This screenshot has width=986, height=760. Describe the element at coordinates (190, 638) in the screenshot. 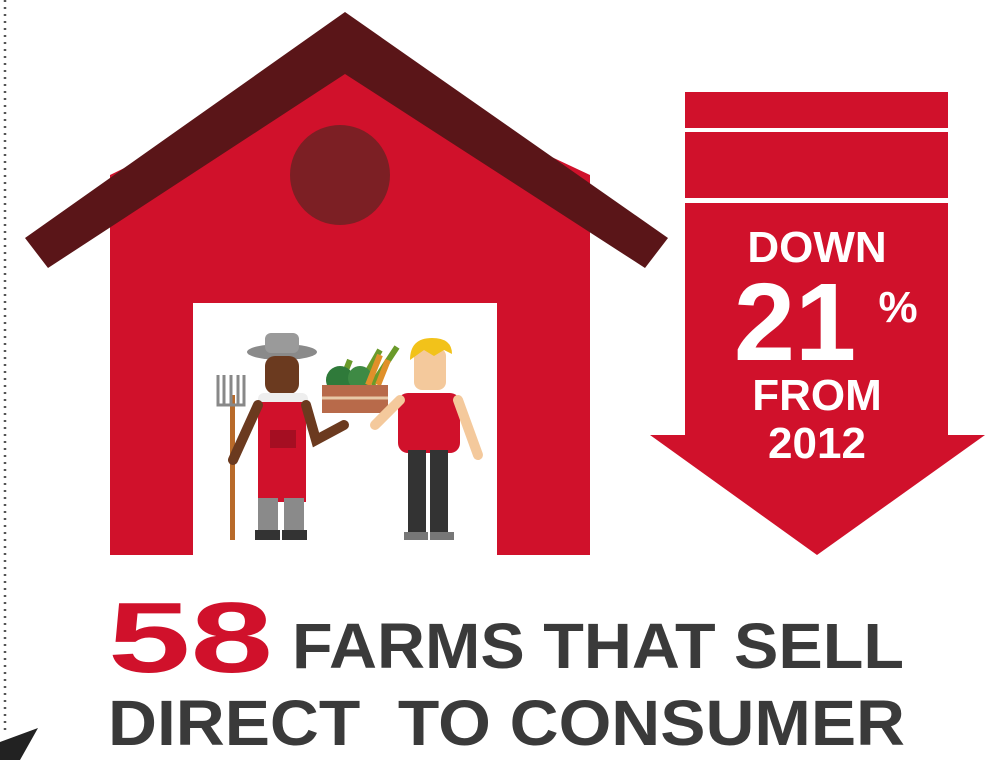

I see `stat-number: 58` at that location.